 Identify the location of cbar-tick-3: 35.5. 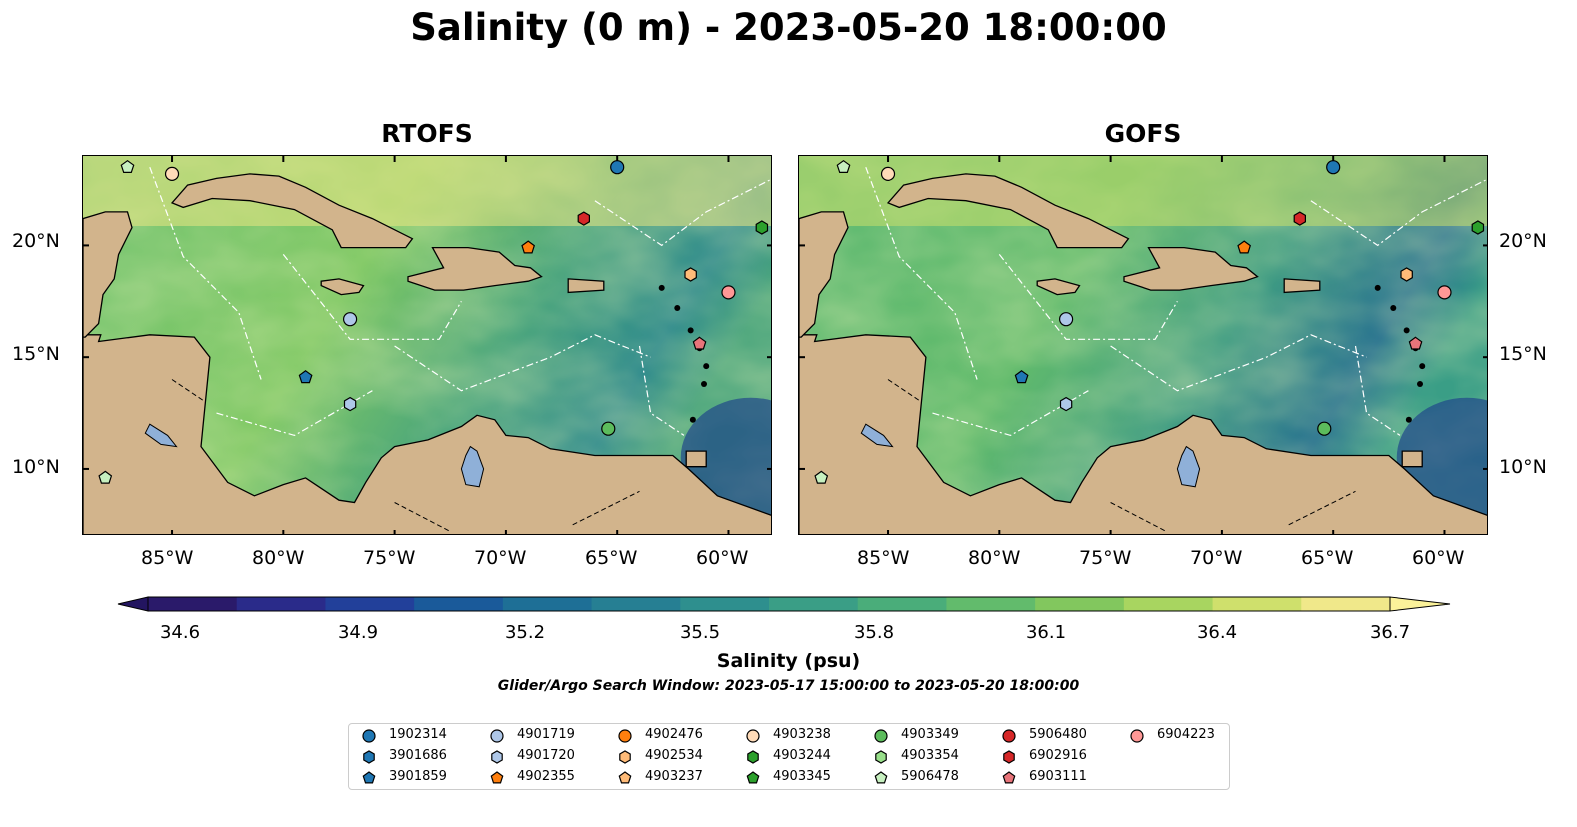
(700, 632).